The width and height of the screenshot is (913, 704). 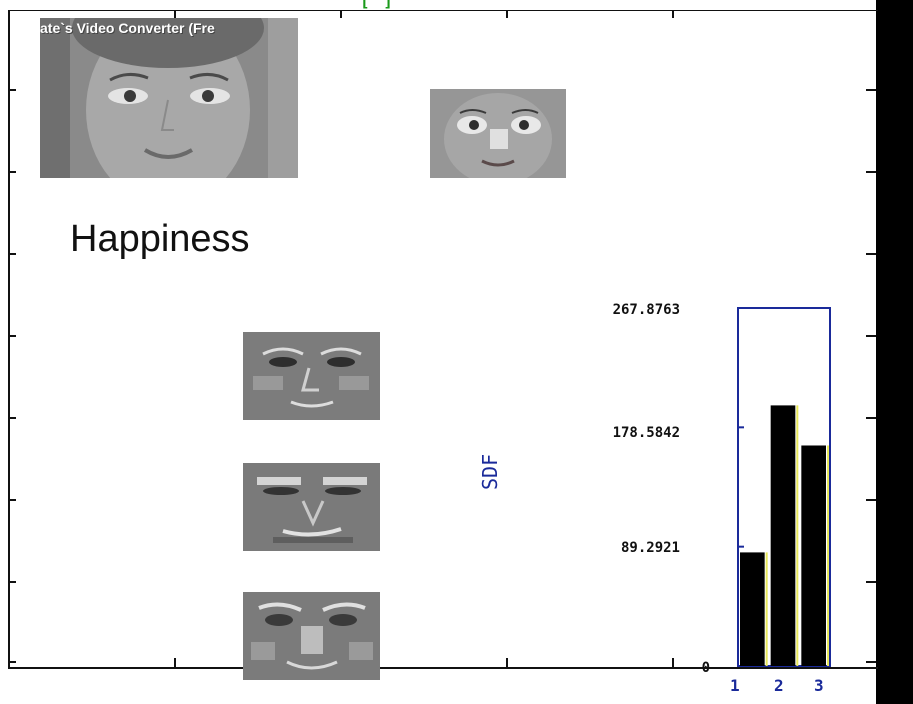 What do you see at coordinates (169, 98) in the screenshot?
I see `face-photo-image: ate`s Video Converter (Fre` at bounding box center [169, 98].